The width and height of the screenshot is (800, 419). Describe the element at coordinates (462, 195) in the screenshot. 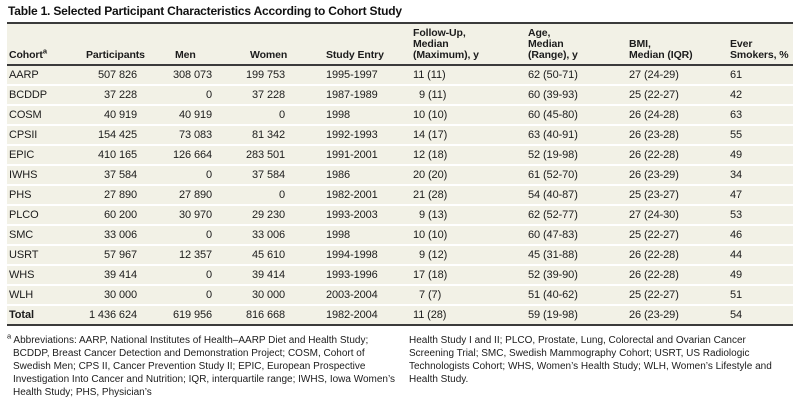

I see `cell-followup: 21 (28)` at that location.